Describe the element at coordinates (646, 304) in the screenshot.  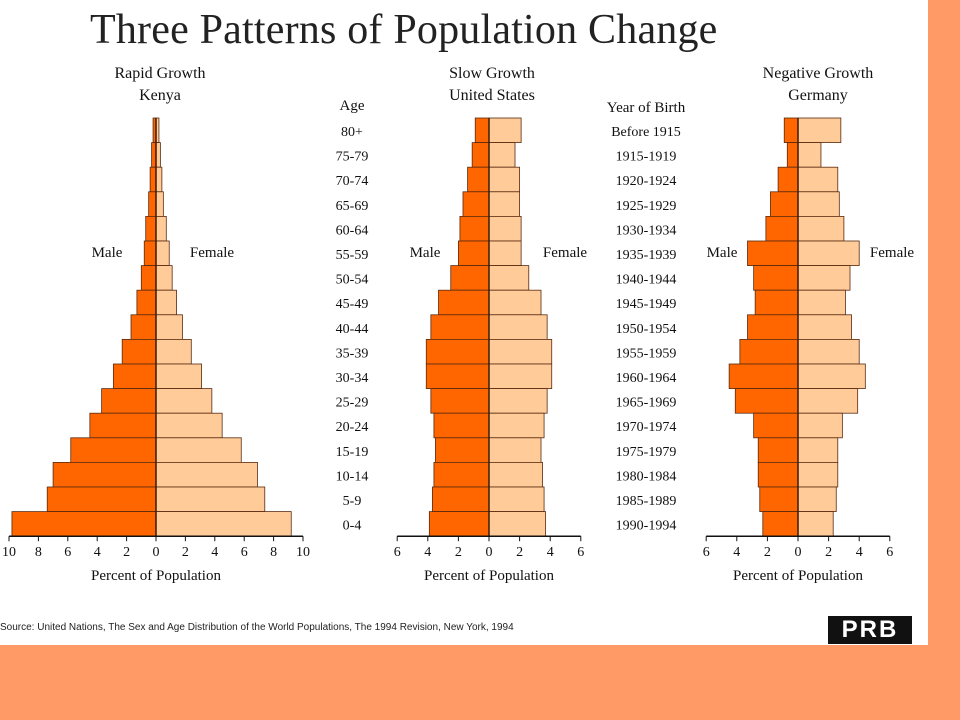
I see `birth-year-label: 1945-1949` at that location.